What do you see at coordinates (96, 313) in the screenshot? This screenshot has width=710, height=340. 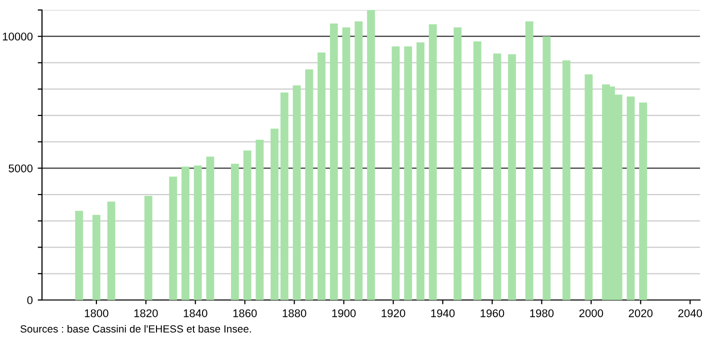 I see `x-tick-label: 1800` at bounding box center [96, 313].